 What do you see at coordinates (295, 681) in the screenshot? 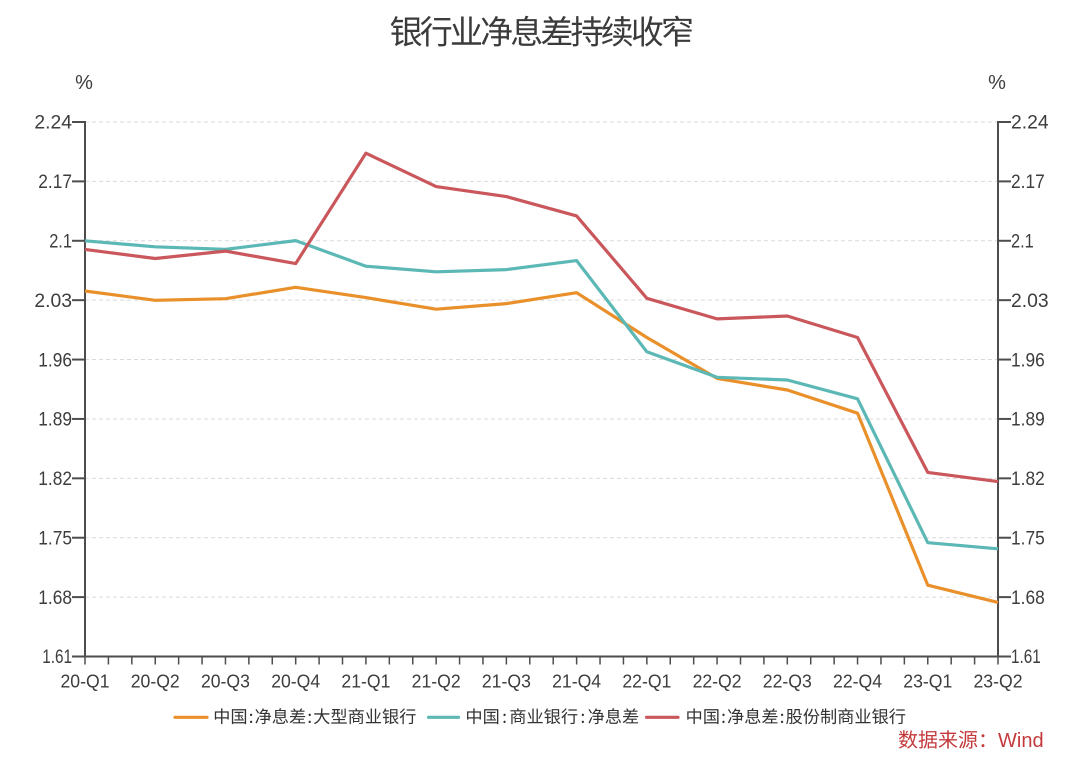
I see `svg-text: 20-Q4` at bounding box center [295, 681].